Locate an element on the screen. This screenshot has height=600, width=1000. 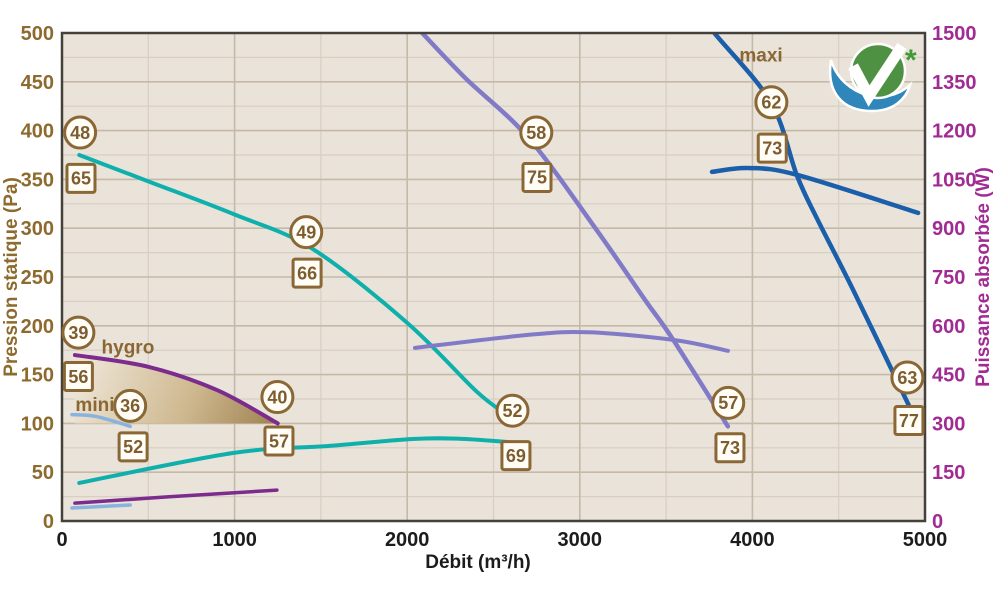
annotation-circle-value: 52 is located at coordinates (512, 411).